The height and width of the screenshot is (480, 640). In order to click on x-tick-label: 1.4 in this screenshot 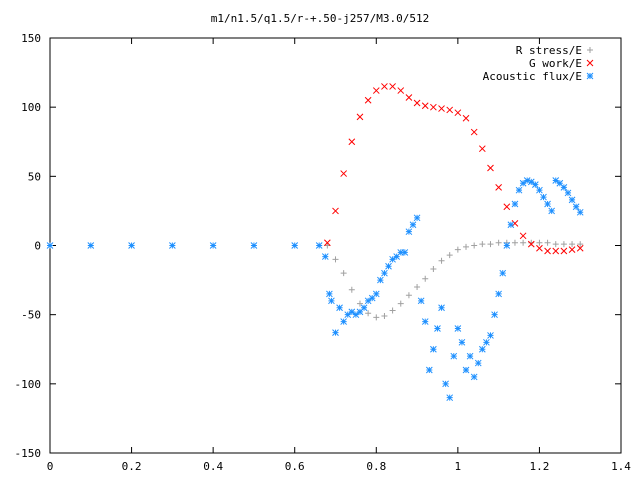, I will do `click(621, 466)`.